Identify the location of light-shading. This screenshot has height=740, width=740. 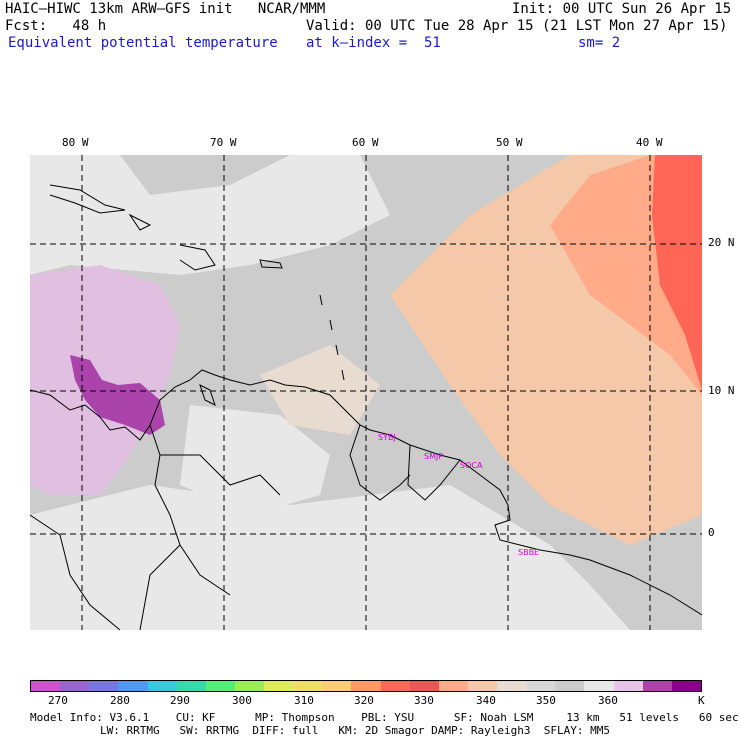
(210, 215).